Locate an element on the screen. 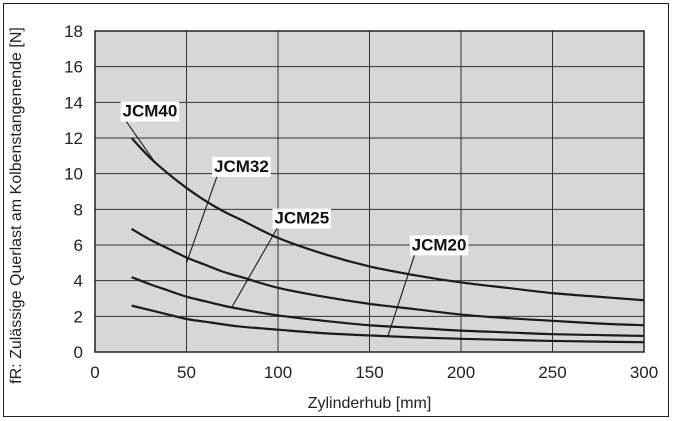  y-tick-label: 8 is located at coordinates (78, 209).